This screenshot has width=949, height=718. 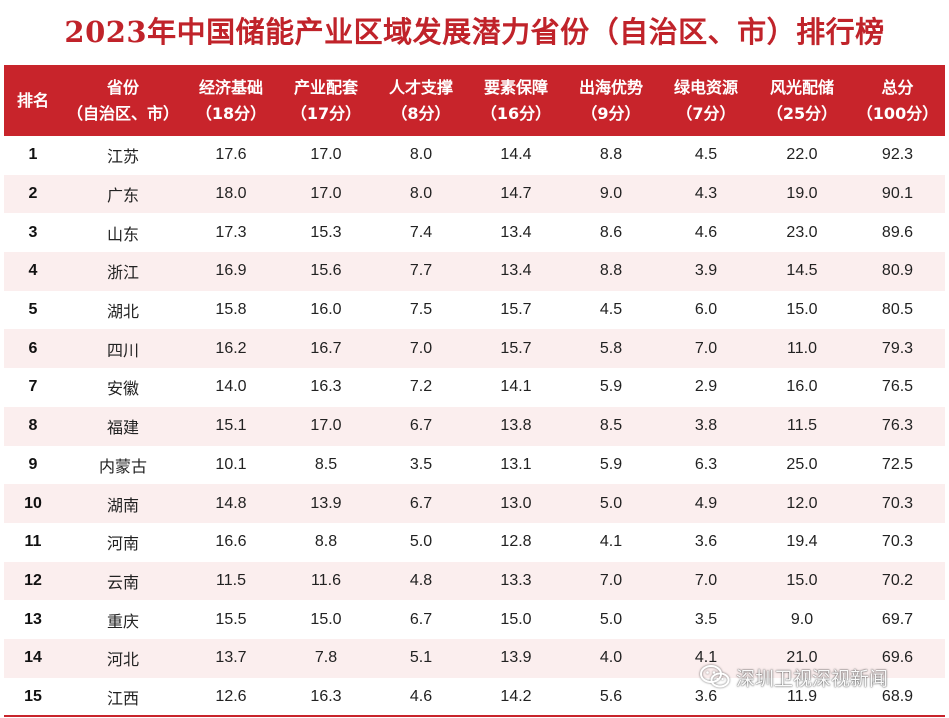 I want to click on table-row: 2 广东 18.0 17.0 8.0 14.7 9.0 4.3 19.0 90.1, so click(x=474, y=194).